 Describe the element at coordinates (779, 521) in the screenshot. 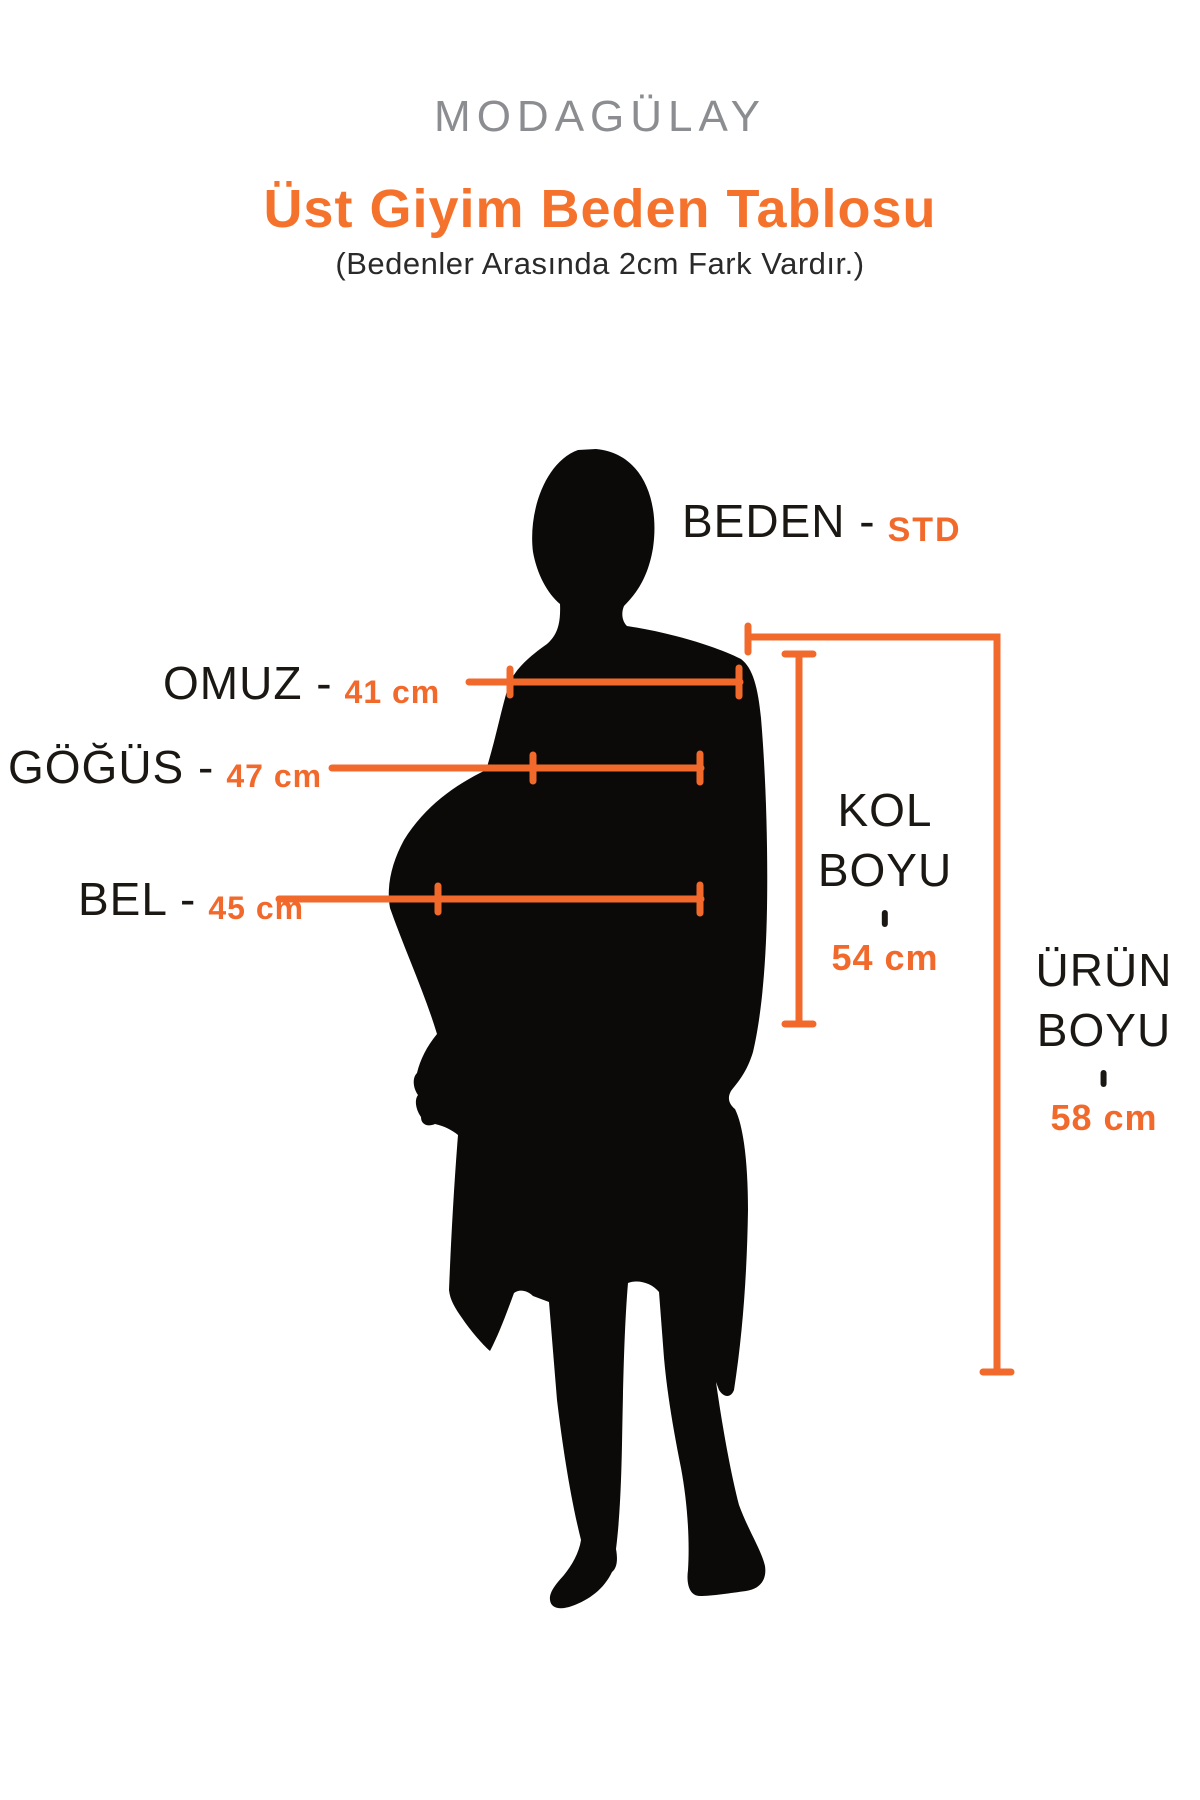

I see `size-badge-label: BEDEN -` at that location.